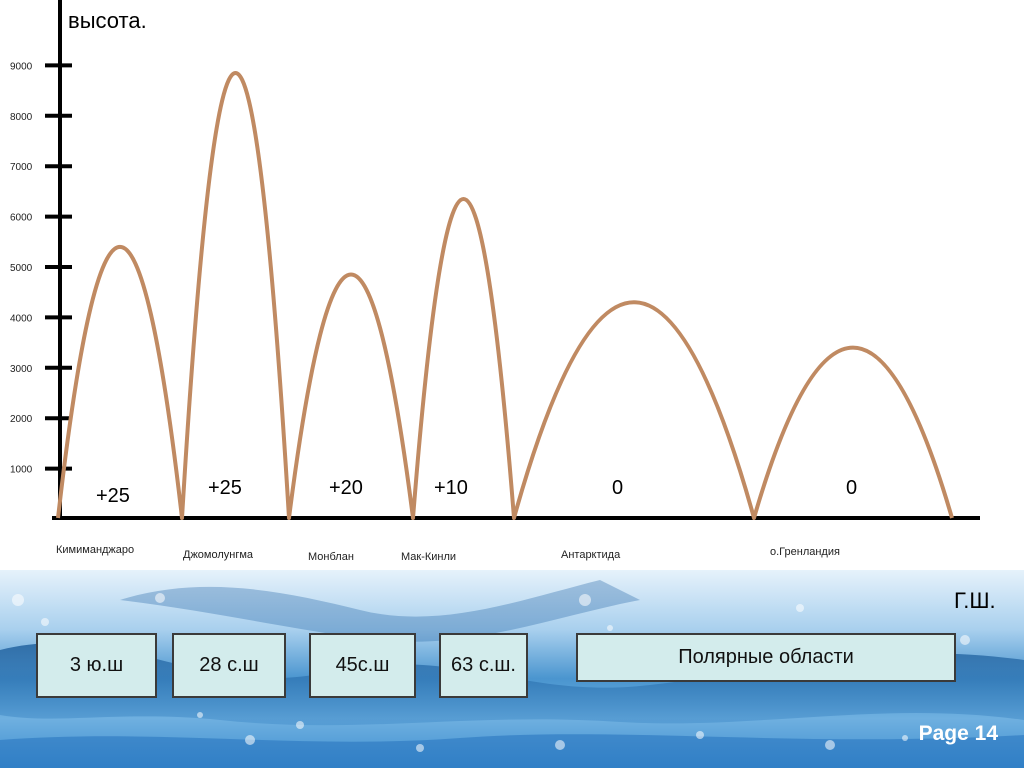  What do you see at coordinates (331, 557) in the screenshot?
I see `category-label: Монблан` at bounding box center [331, 557].